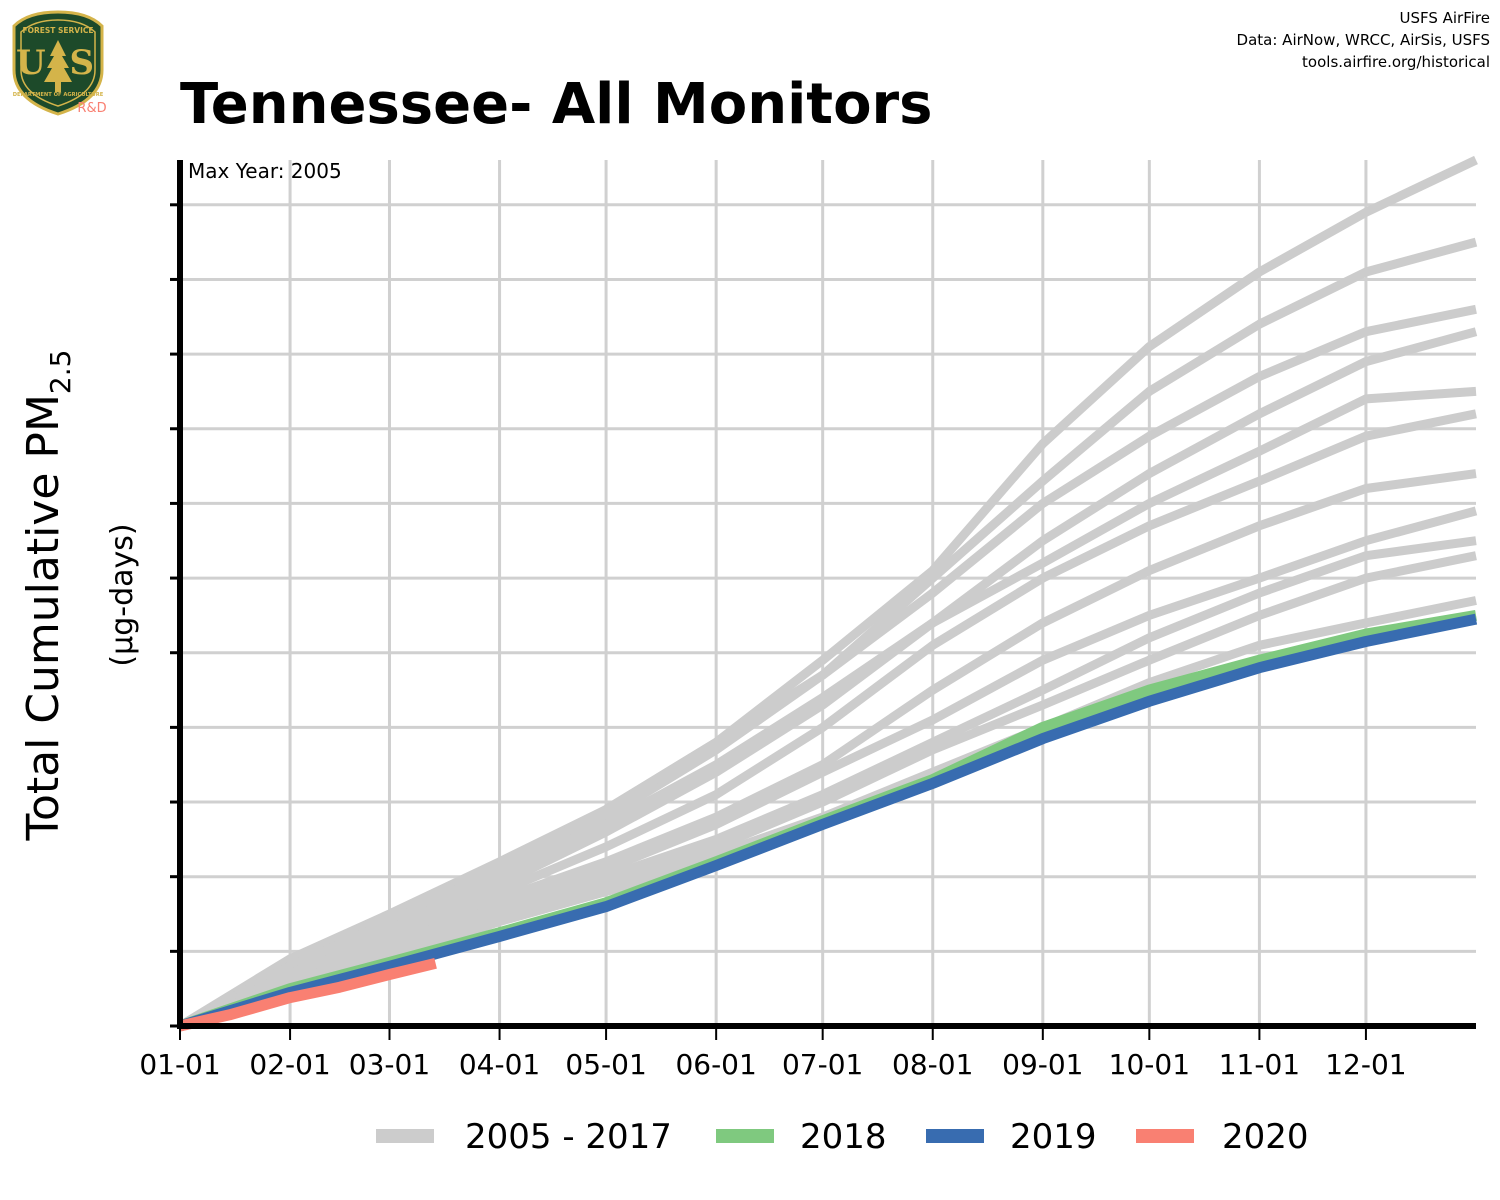 The image size is (1500, 1200). Describe the element at coordinates (1042, 1064) in the screenshot. I see `x-tick-label: 09-01` at that location.